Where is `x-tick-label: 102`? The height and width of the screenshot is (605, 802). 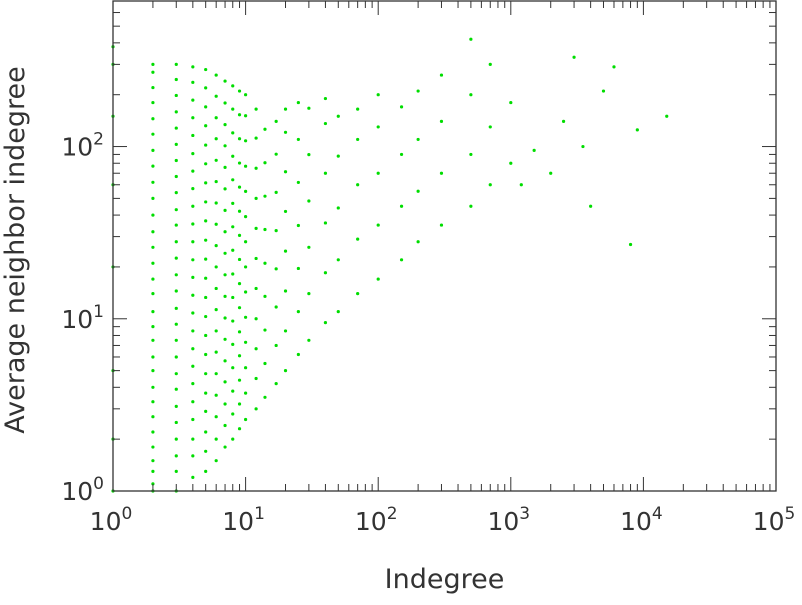
x-tick-label: 102 is located at coordinates (376, 520).